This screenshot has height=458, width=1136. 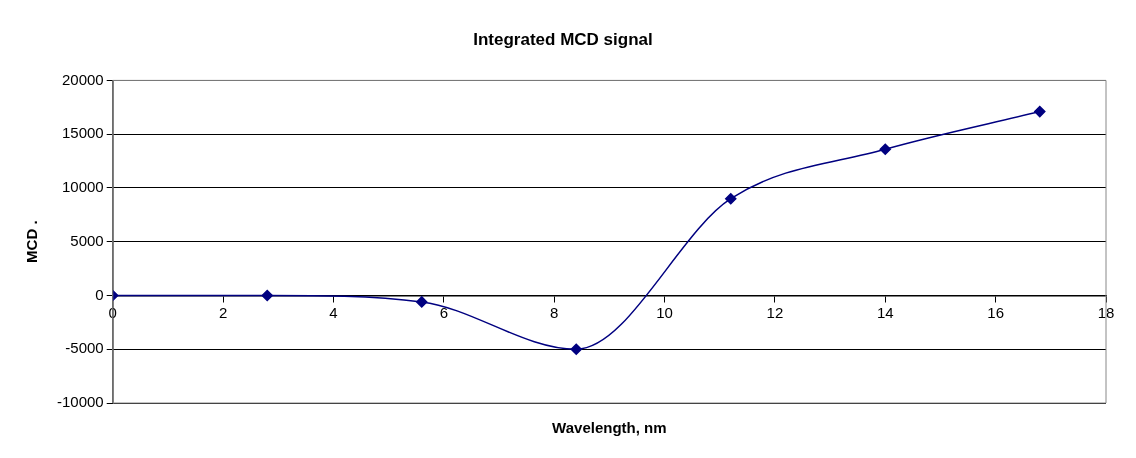 What do you see at coordinates (223, 312) in the screenshot?
I see `x-tick-label: 2` at bounding box center [223, 312].